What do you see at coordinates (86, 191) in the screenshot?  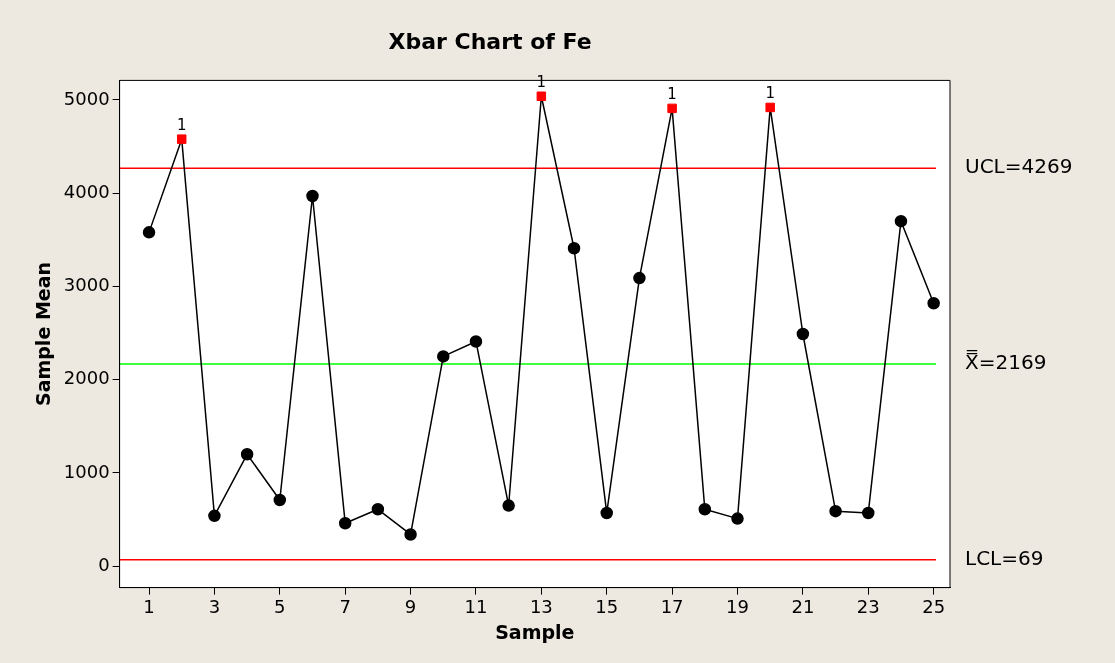 I see `y-tick-label: 4000` at bounding box center [86, 191].